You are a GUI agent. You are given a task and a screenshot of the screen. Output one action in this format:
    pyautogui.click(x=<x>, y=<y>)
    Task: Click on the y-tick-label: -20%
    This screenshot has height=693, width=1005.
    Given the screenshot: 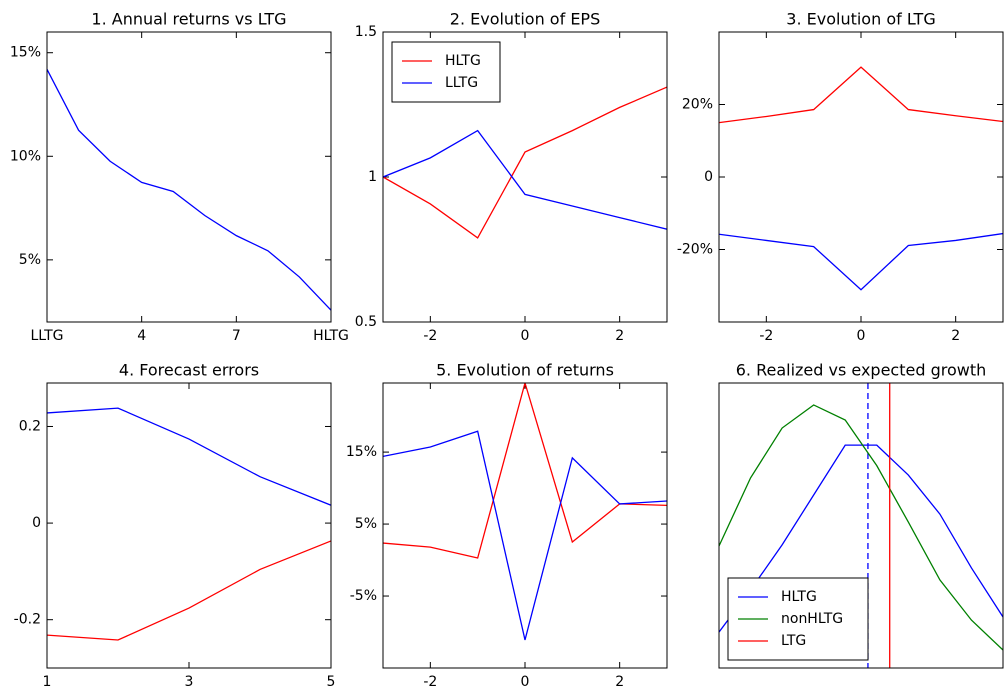 What is the action you would take?
    pyautogui.click(x=695, y=250)
    